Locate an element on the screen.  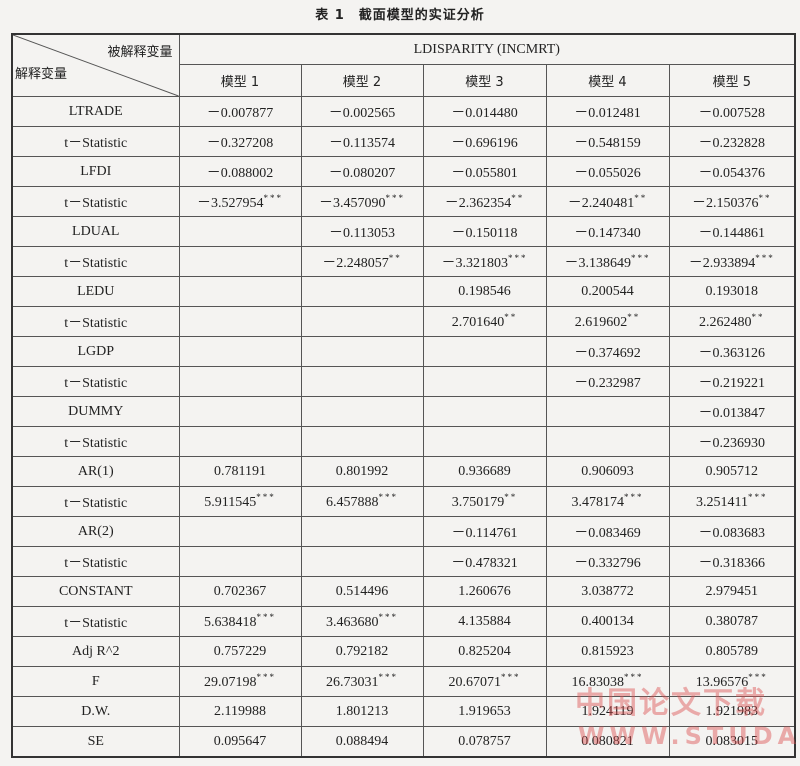
row-label: D.W. is located at coordinates (95, 711).